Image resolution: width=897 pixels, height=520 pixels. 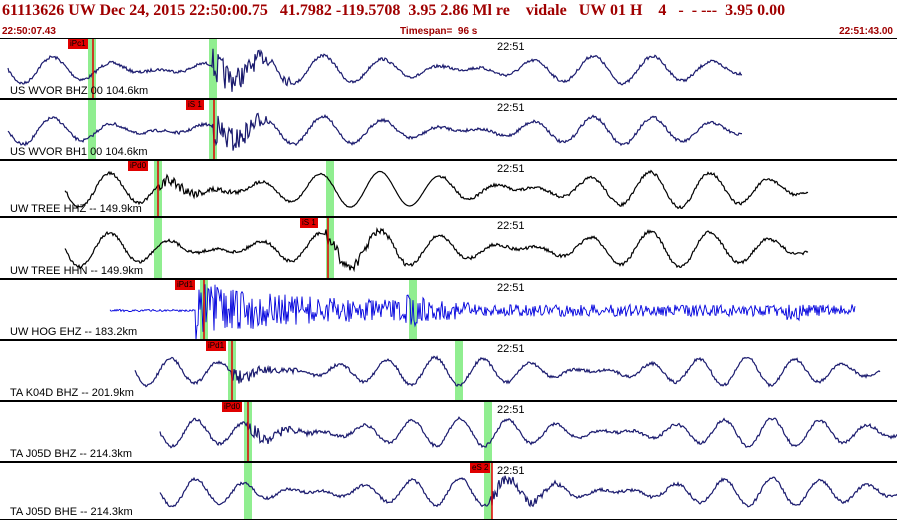 I want to click on channel-label: TA J05D BHZ -- 214.3km, so click(x=71, y=454).